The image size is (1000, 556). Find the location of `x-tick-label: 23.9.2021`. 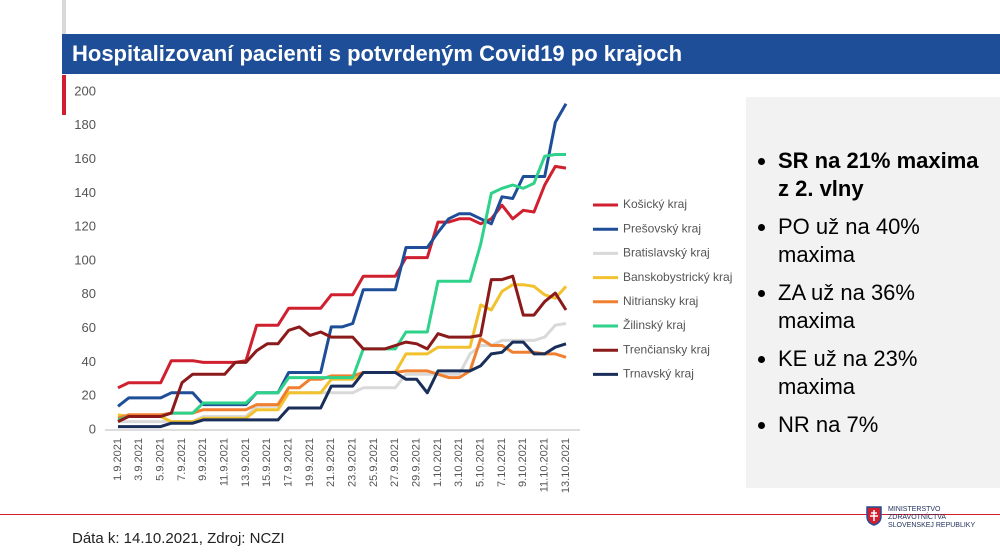

x-tick-label: 23.9.2021 is located at coordinates (353, 462).